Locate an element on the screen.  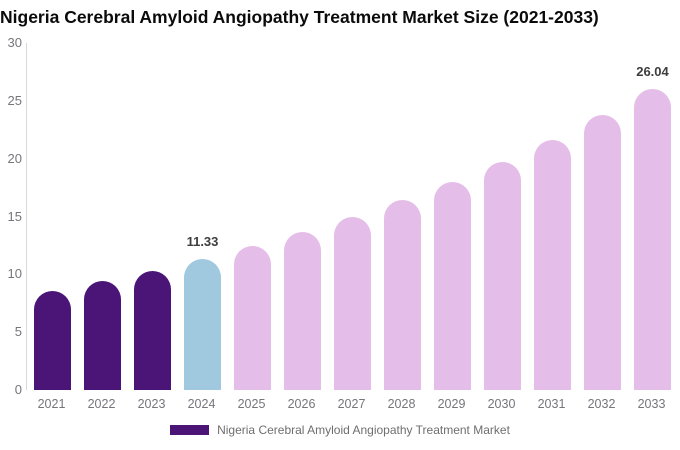
x-axis-tick-label: 2029 is located at coordinates (451, 404).